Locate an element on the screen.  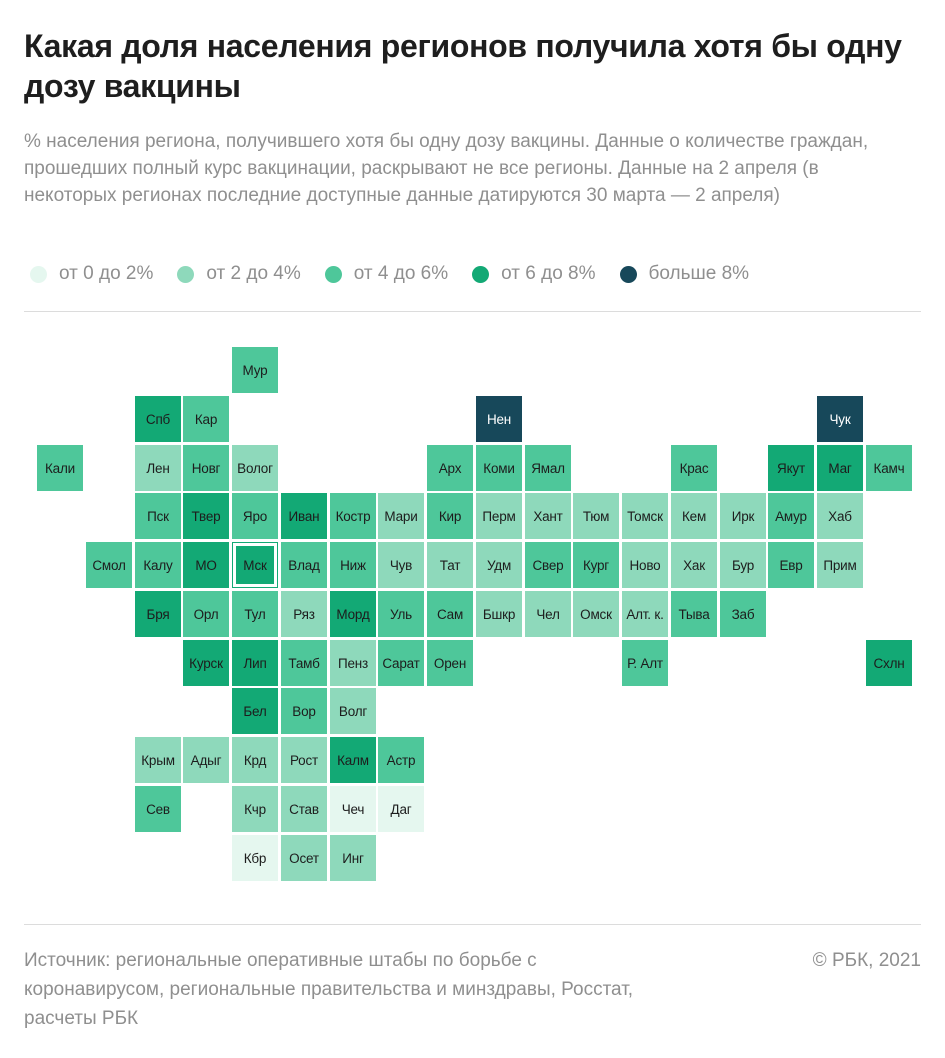
top-divider is located at coordinates (472, 311).